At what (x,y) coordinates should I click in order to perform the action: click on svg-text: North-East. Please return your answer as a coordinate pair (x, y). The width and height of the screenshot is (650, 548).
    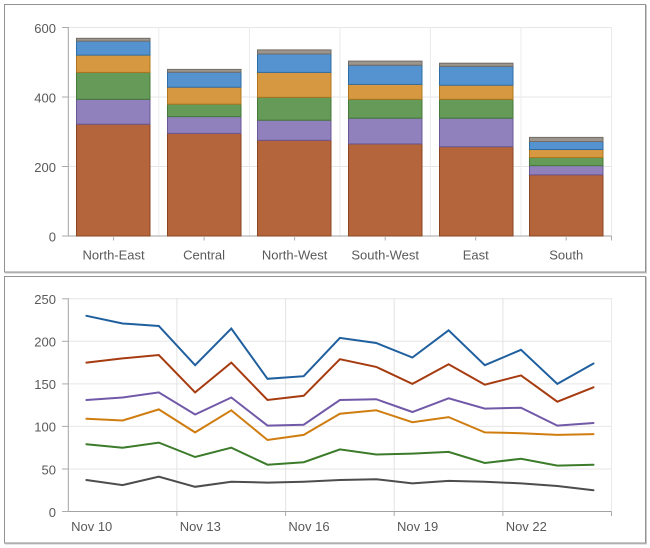
    Looking at the image, I should click on (114, 255).